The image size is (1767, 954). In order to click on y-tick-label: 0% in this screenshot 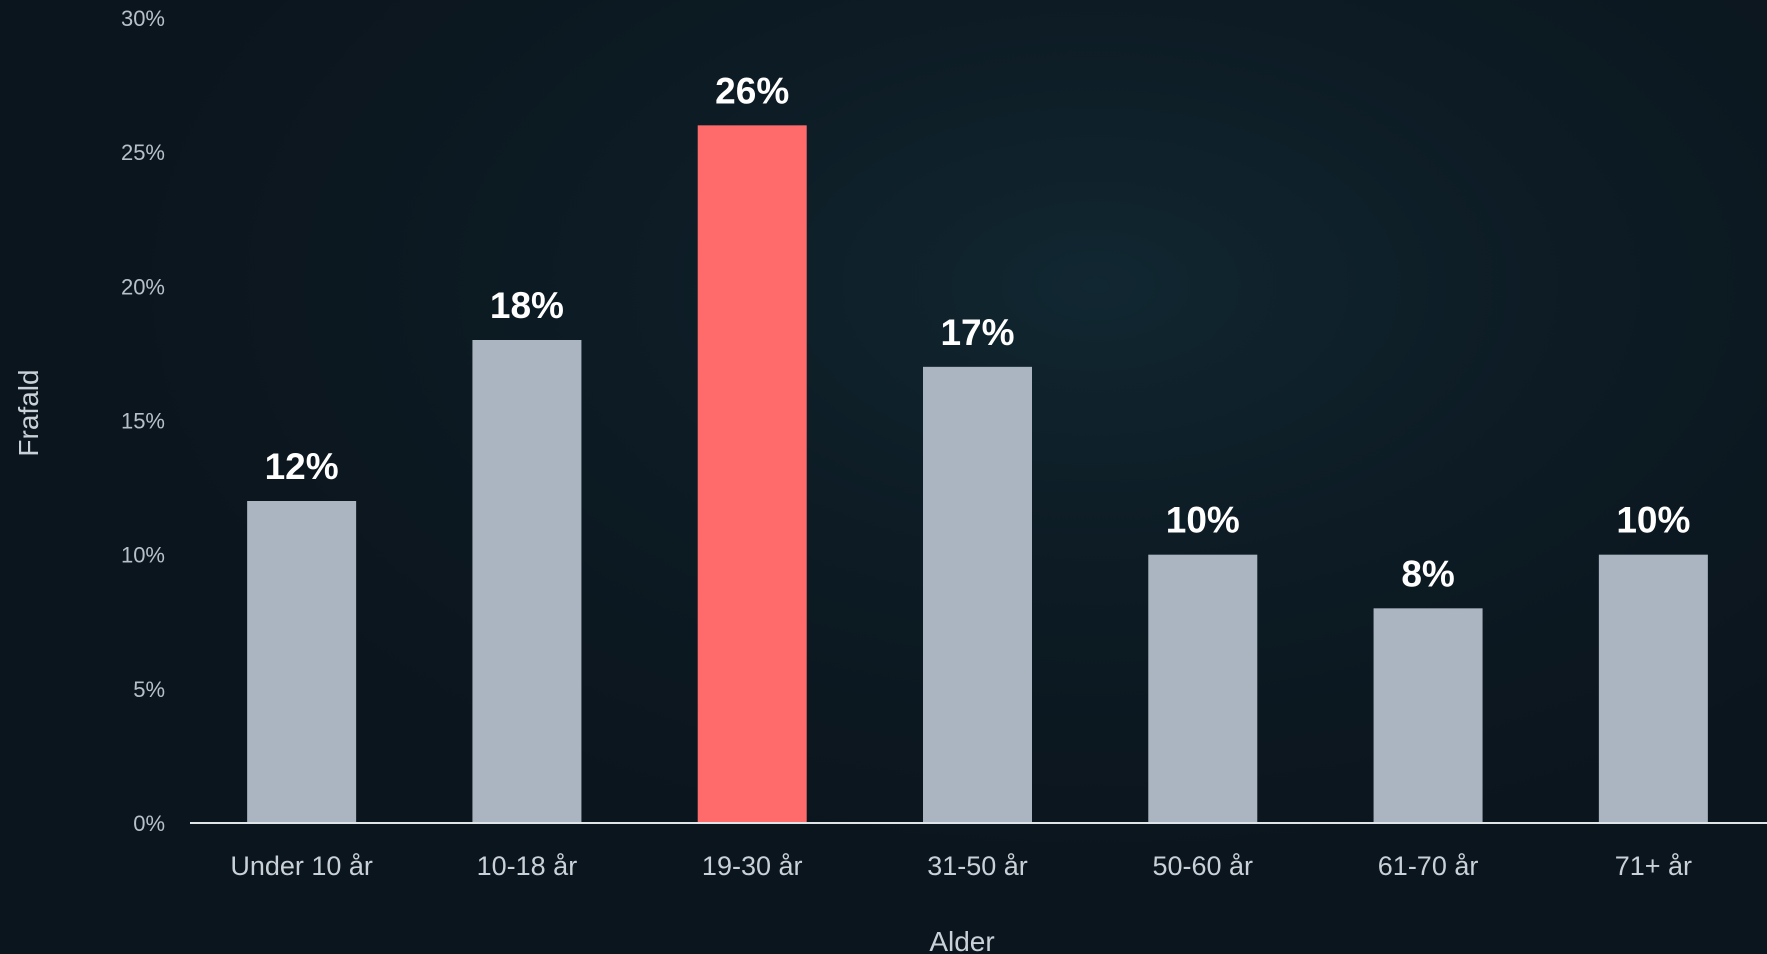, I will do `click(149, 823)`.